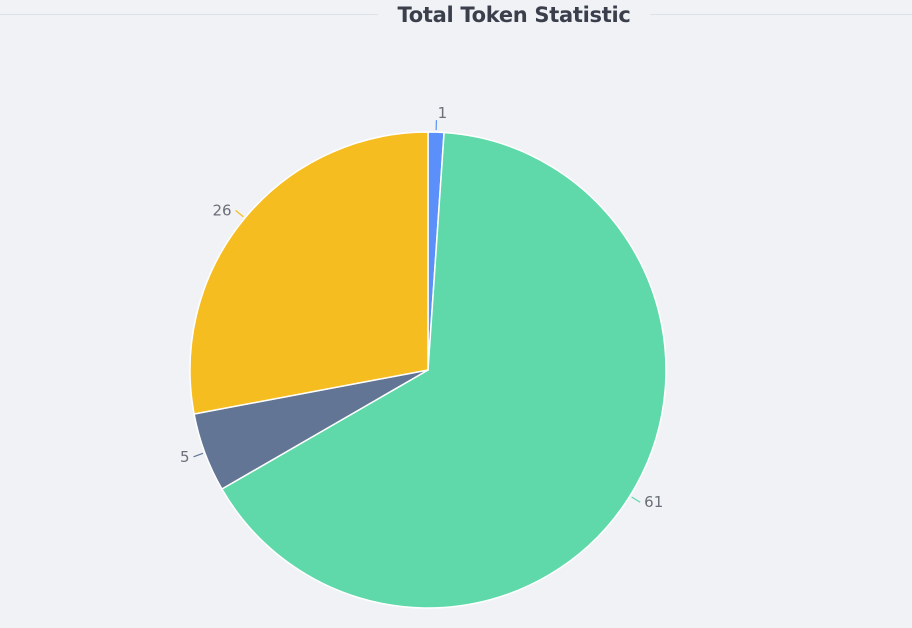 This screenshot has width=912, height=628. What do you see at coordinates (653, 502) in the screenshot?
I see `data-label-61: 61` at bounding box center [653, 502].